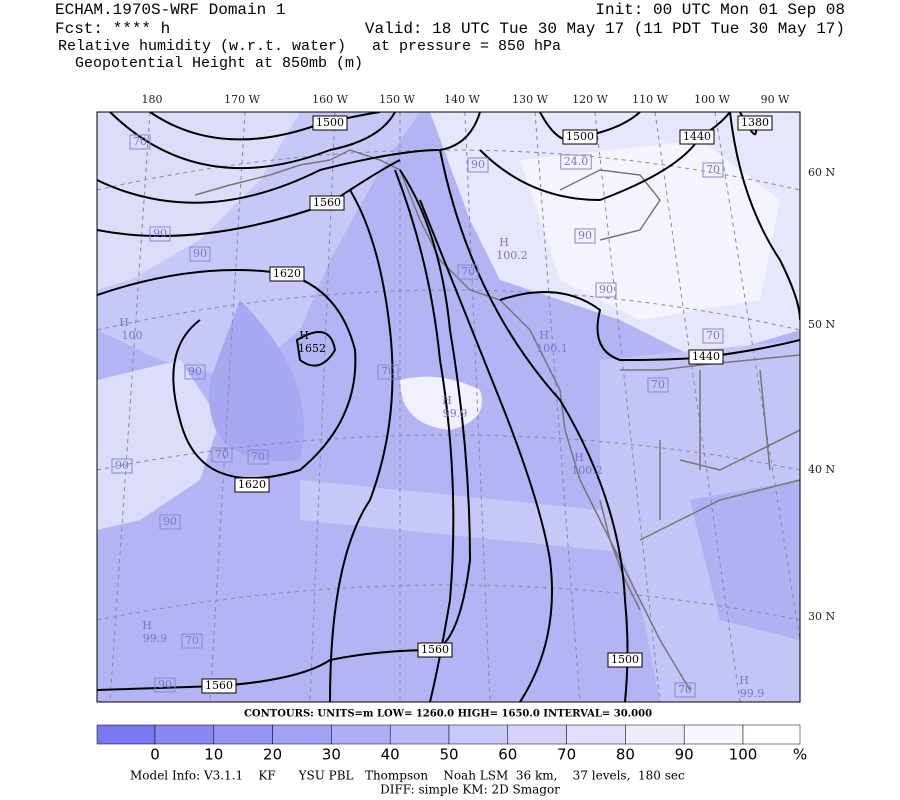 This screenshot has width=900, height=800. What do you see at coordinates (213, 755) in the screenshot?
I see `colorbar-label: 10` at bounding box center [213, 755].